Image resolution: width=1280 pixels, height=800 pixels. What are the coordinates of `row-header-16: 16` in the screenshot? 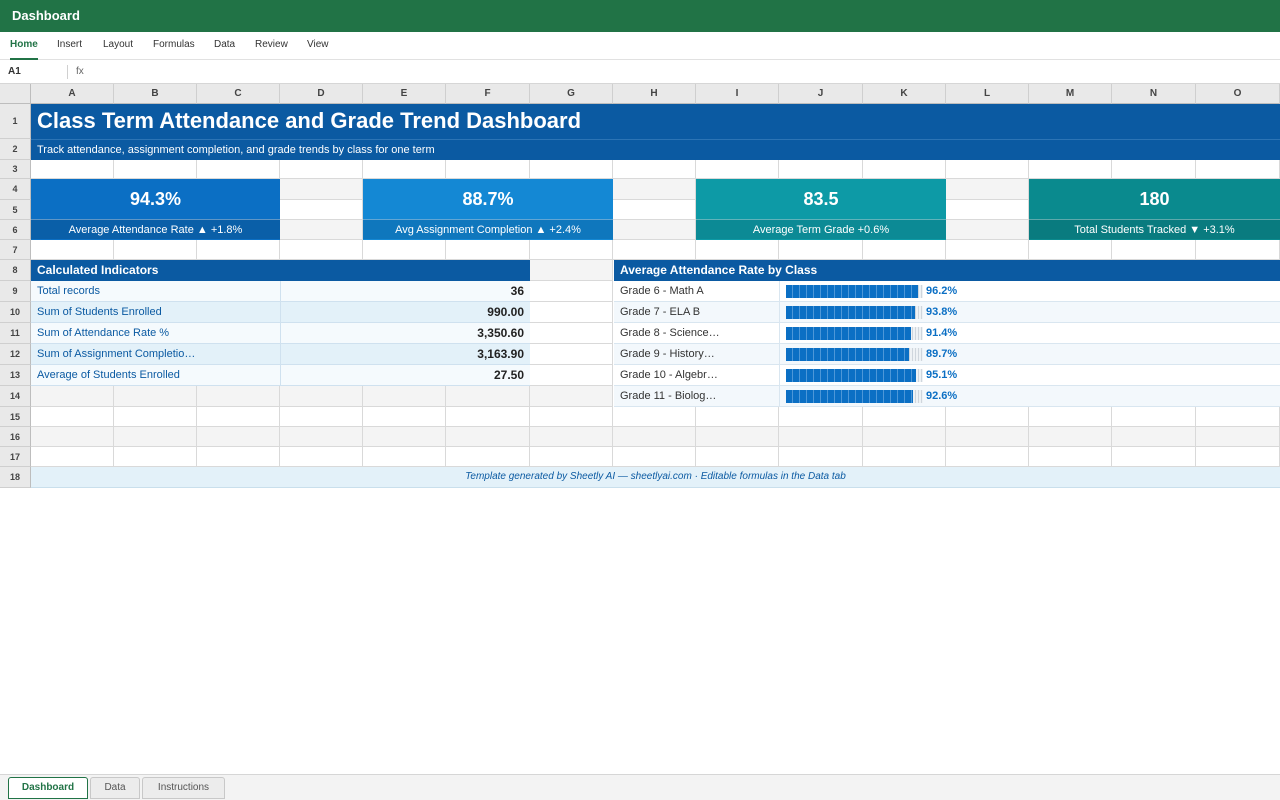 It's located at (15, 437).